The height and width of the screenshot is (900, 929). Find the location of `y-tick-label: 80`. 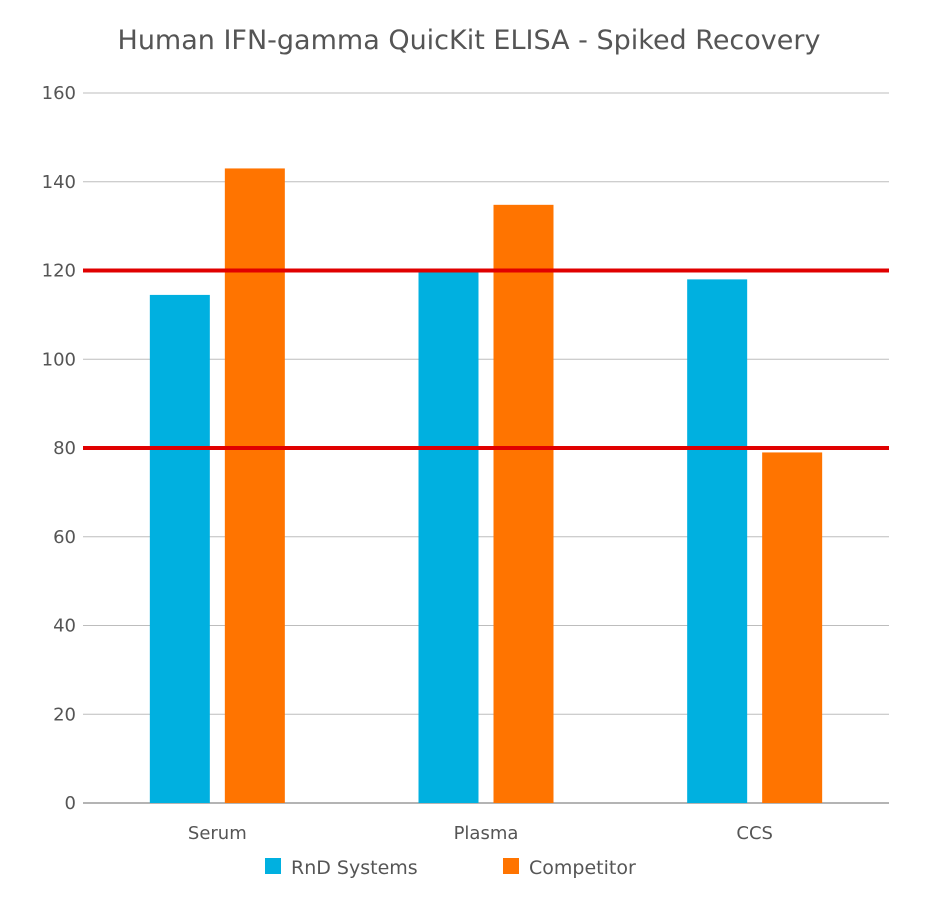

y-tick-label: 80 is located at coordinates (64, 448).